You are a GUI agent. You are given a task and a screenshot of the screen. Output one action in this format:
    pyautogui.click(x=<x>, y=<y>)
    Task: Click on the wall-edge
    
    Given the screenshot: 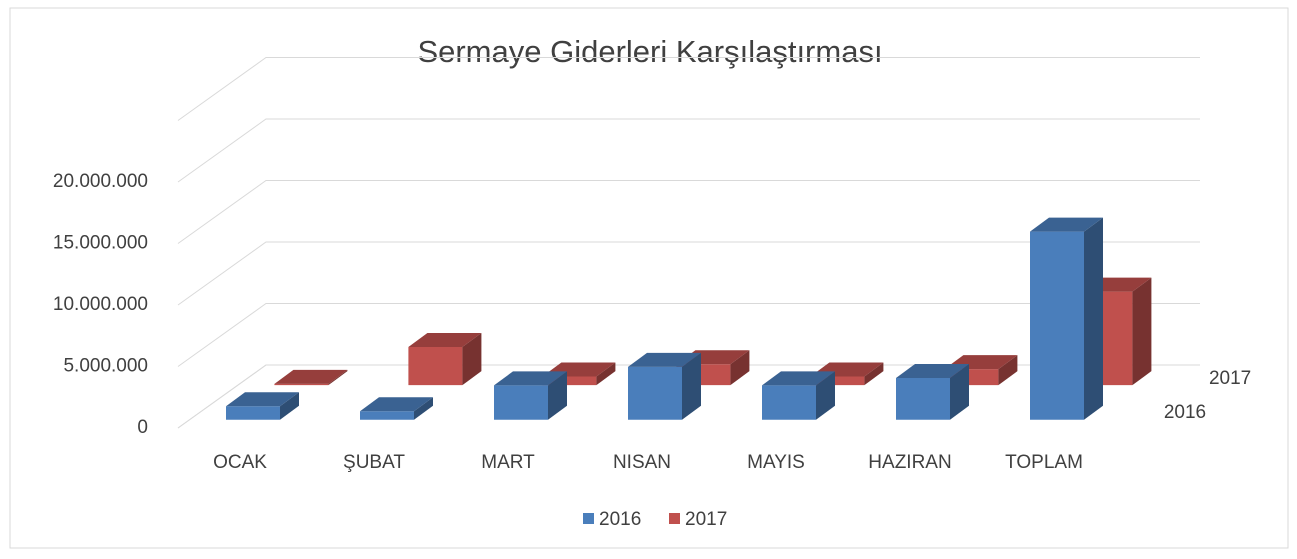 What is the action you would take?
    pyautogui.click(x=688, y=89)
    